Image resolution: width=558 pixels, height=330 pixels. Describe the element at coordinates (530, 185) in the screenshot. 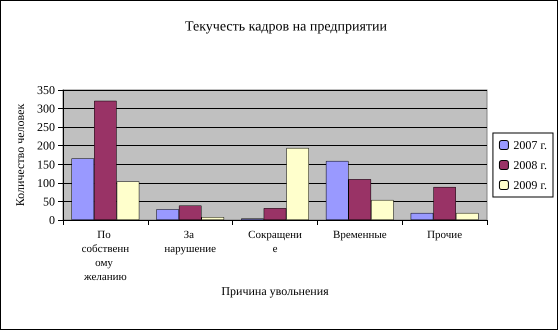

I see `legend-label: 2009 г.` at that location.